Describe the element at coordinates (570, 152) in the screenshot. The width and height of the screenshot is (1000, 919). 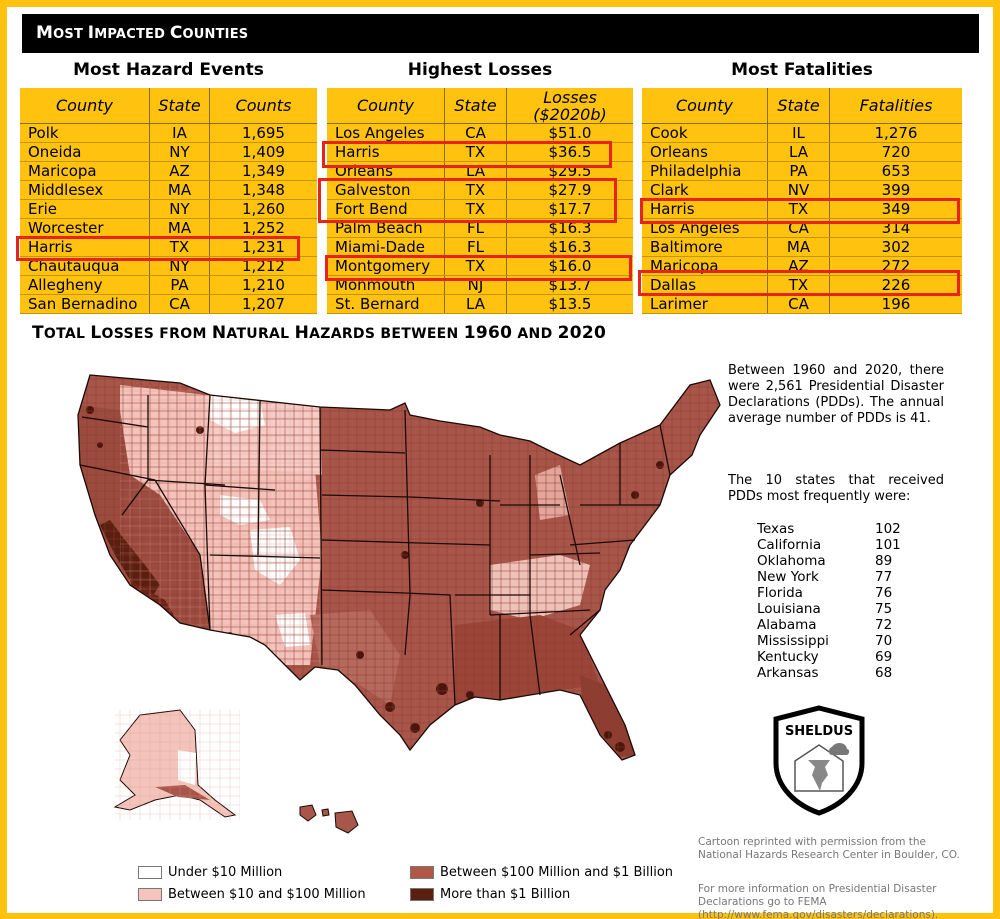
I see `cell-value: $36.5` at that location.